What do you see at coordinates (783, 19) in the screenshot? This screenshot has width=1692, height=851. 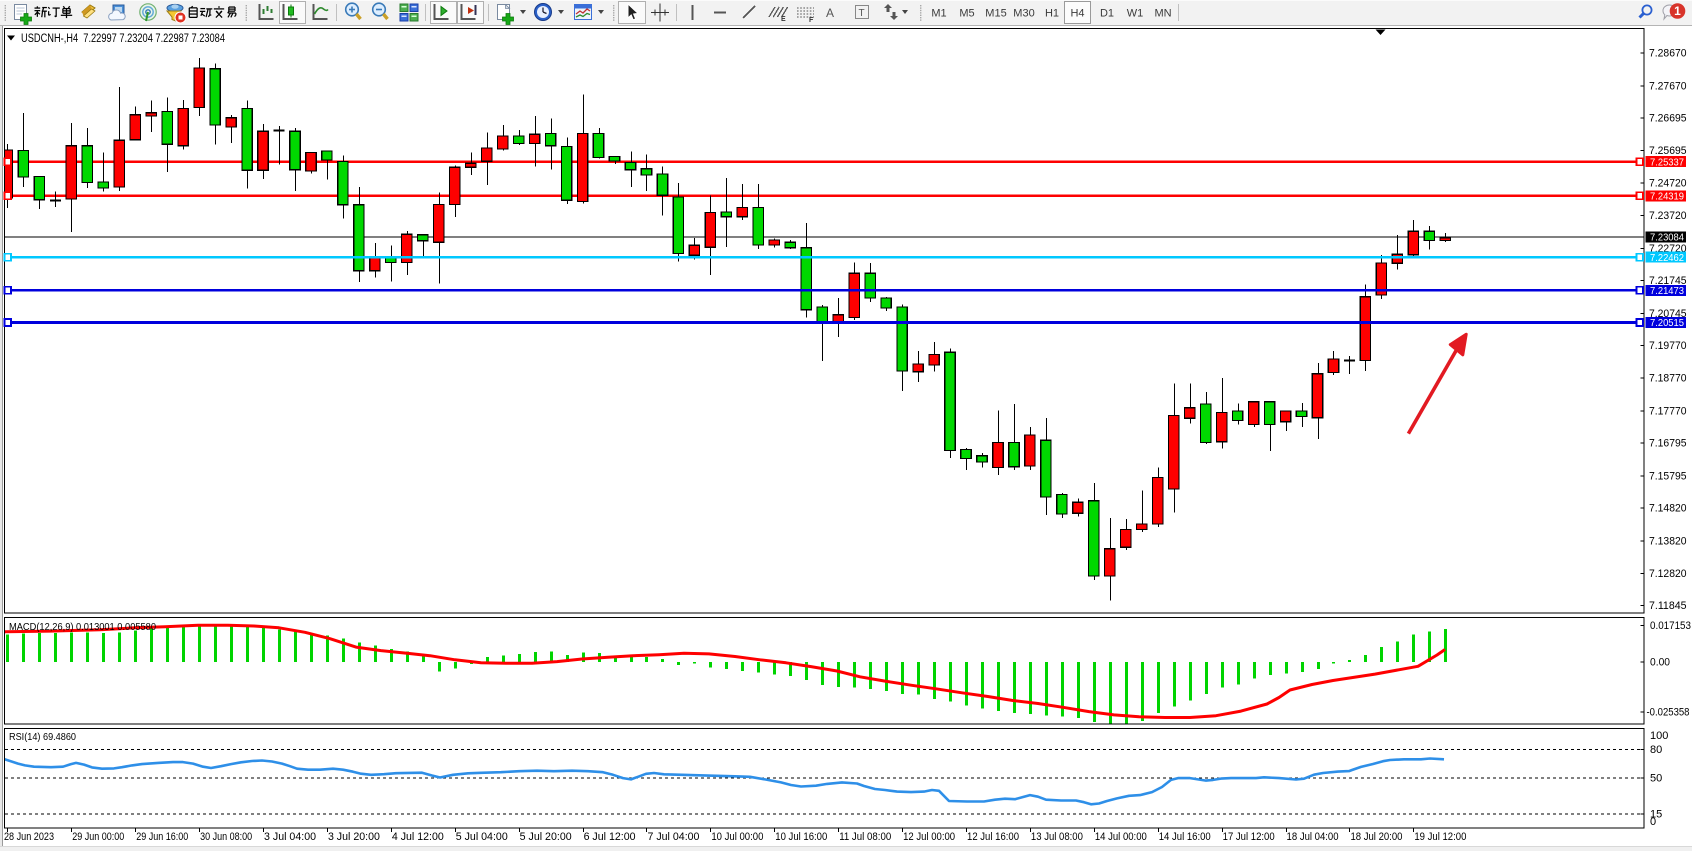 I see `svg-text: E` at bounding box center [783, 19].